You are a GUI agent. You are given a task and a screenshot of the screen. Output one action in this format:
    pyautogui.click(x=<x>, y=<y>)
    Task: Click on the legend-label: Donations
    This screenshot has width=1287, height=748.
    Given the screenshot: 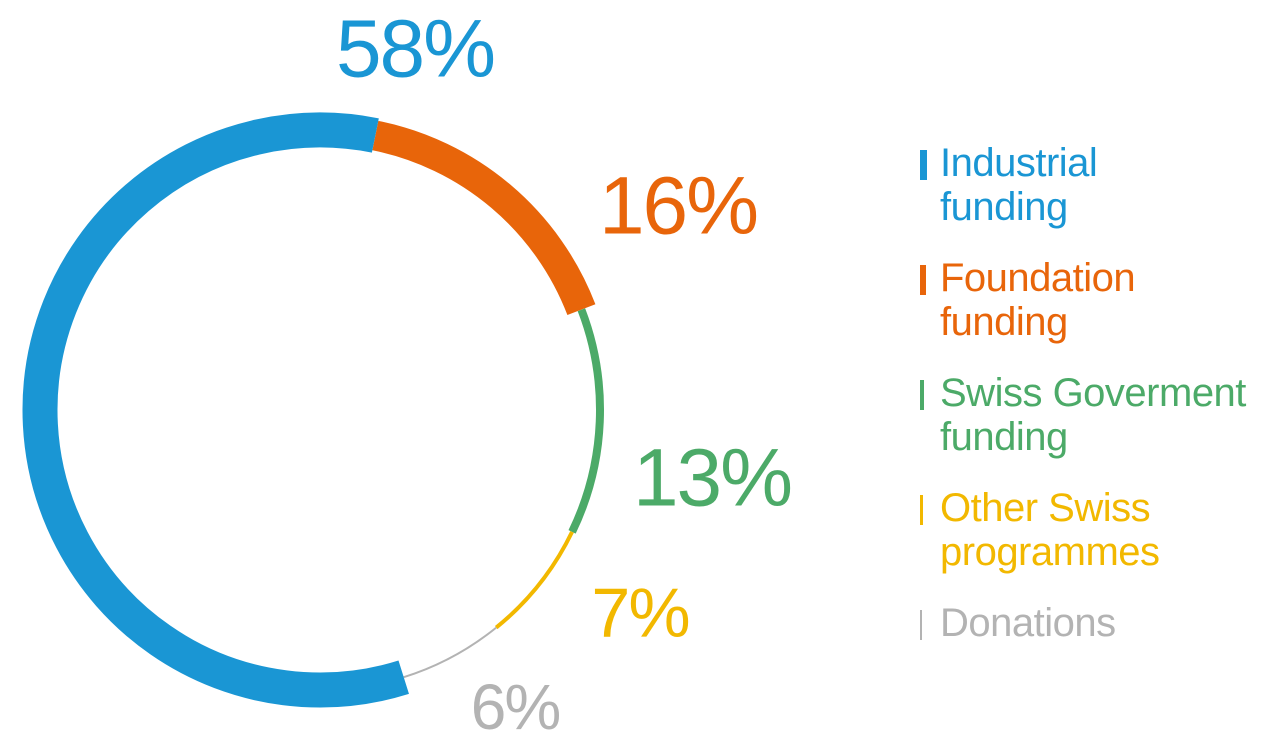 What is the action you would take?
    pyautogui.click(x=1028, y=623)
    